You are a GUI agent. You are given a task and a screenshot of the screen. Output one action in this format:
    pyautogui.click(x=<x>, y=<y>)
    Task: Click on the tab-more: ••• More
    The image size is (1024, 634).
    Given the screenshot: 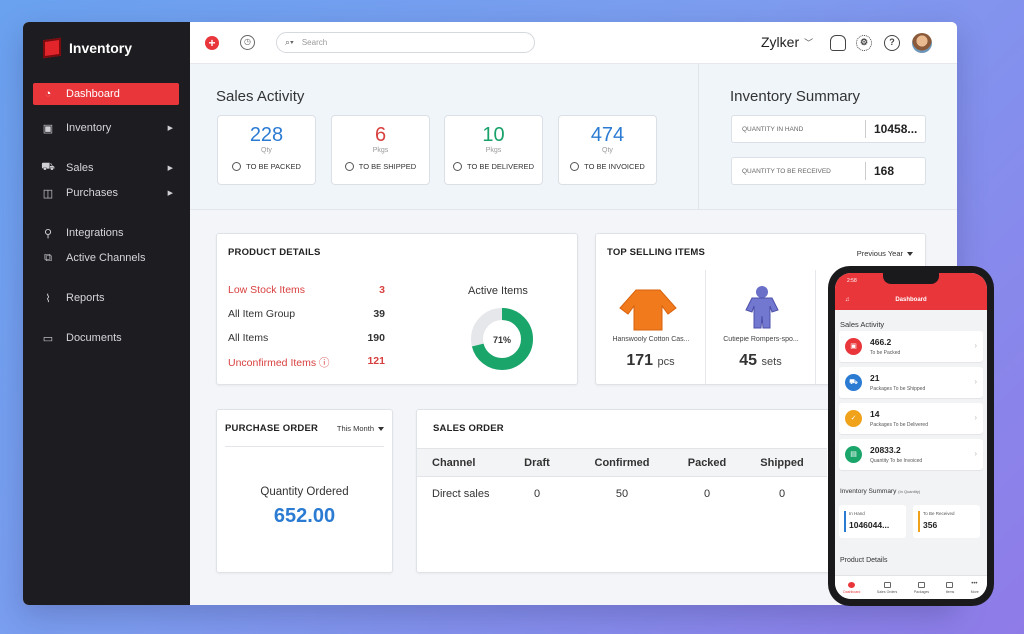 What is the action you would take?
    pyautogui.click(x=974, y=587)
    